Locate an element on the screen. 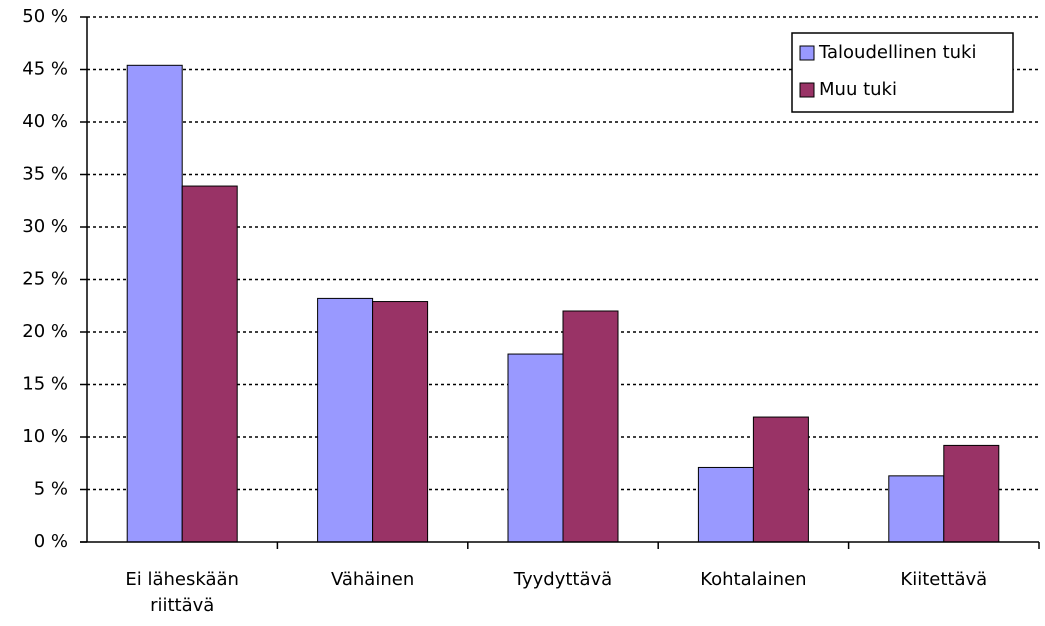 This screenshot has width=1045, height=626. legend-label: Muu tuki is located at coordinates (858, 89).